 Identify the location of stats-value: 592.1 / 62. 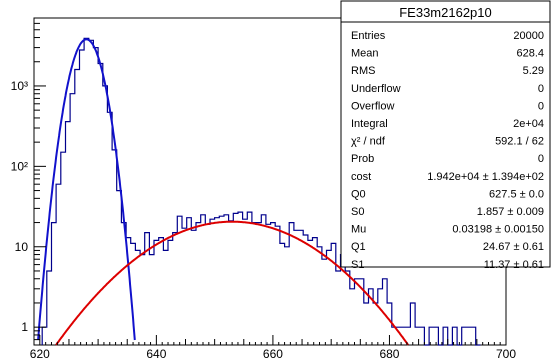
(519, 142).